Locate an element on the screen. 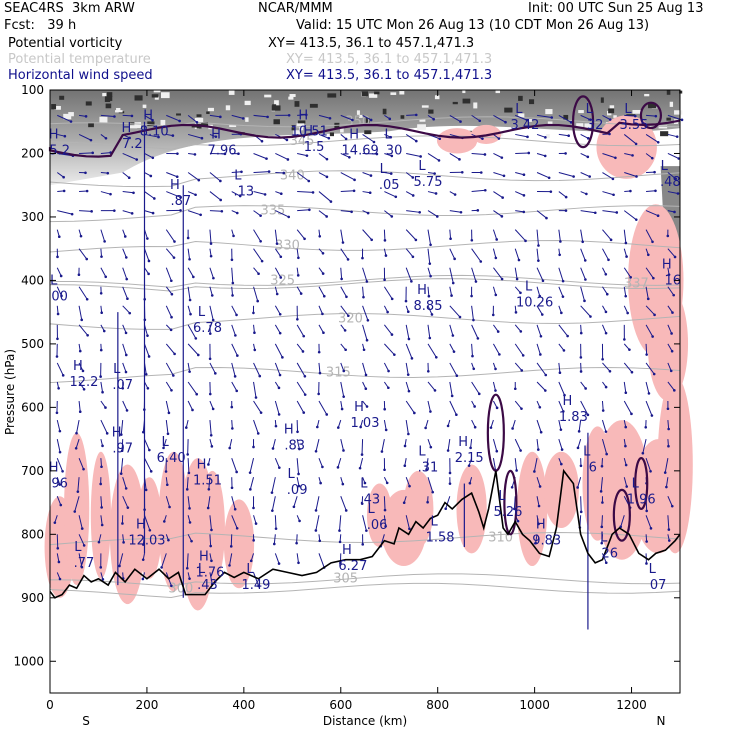 Image resolution: width=740 pixels, height=740 pixels. extremum-value: .48 is located at coordinates (670, 182).